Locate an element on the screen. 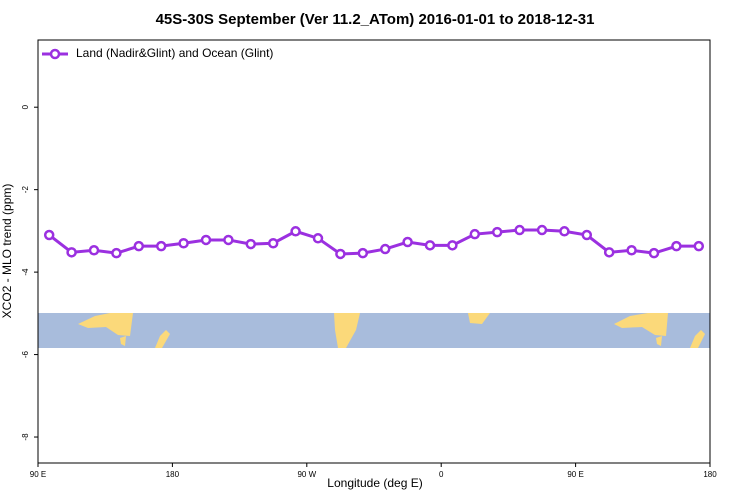 This screenshot has height=500, width=750. legend-marker is located at coordinates (55, 54).